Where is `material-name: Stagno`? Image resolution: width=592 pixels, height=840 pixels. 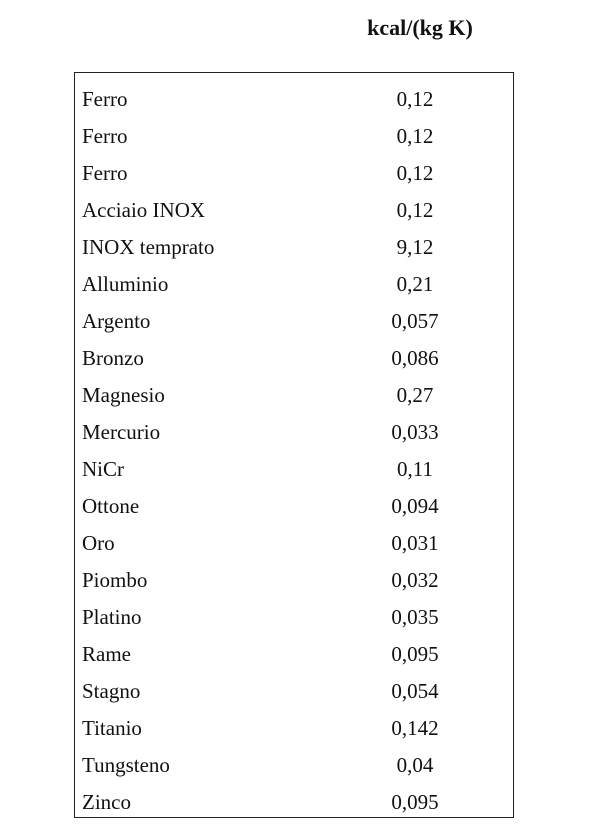
material-name: Stagno is located at coordinates (111, 691).